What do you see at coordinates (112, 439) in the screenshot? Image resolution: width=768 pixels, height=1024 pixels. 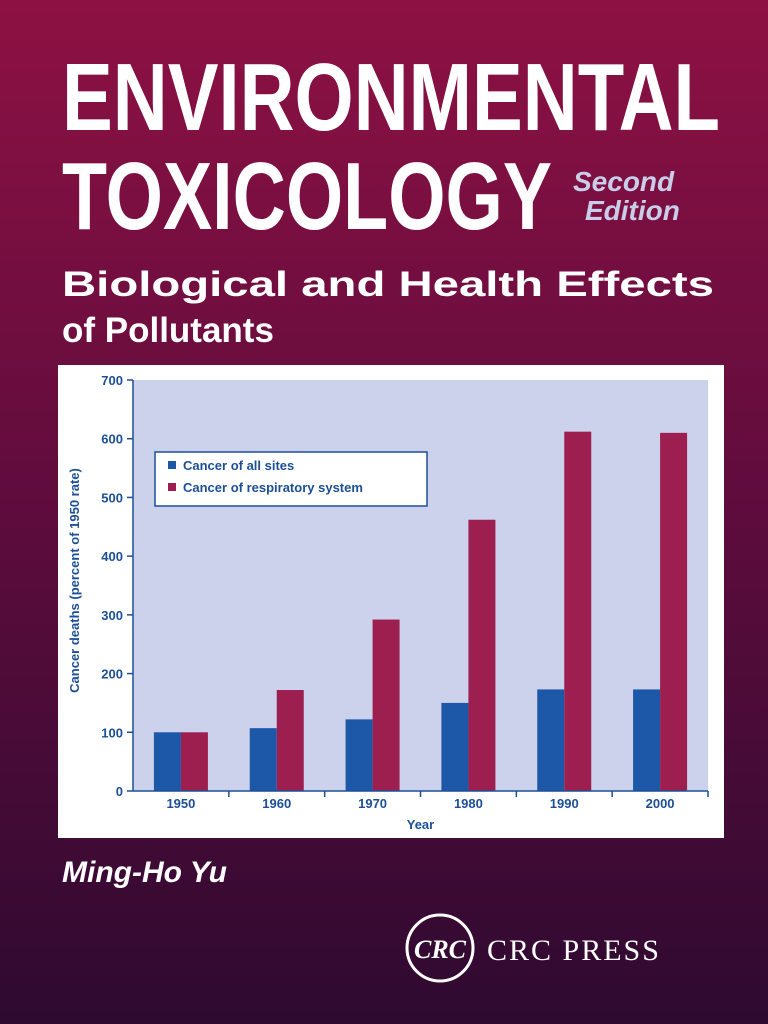 I see `y-tick-label: 600` at bounding box center [112, 439].